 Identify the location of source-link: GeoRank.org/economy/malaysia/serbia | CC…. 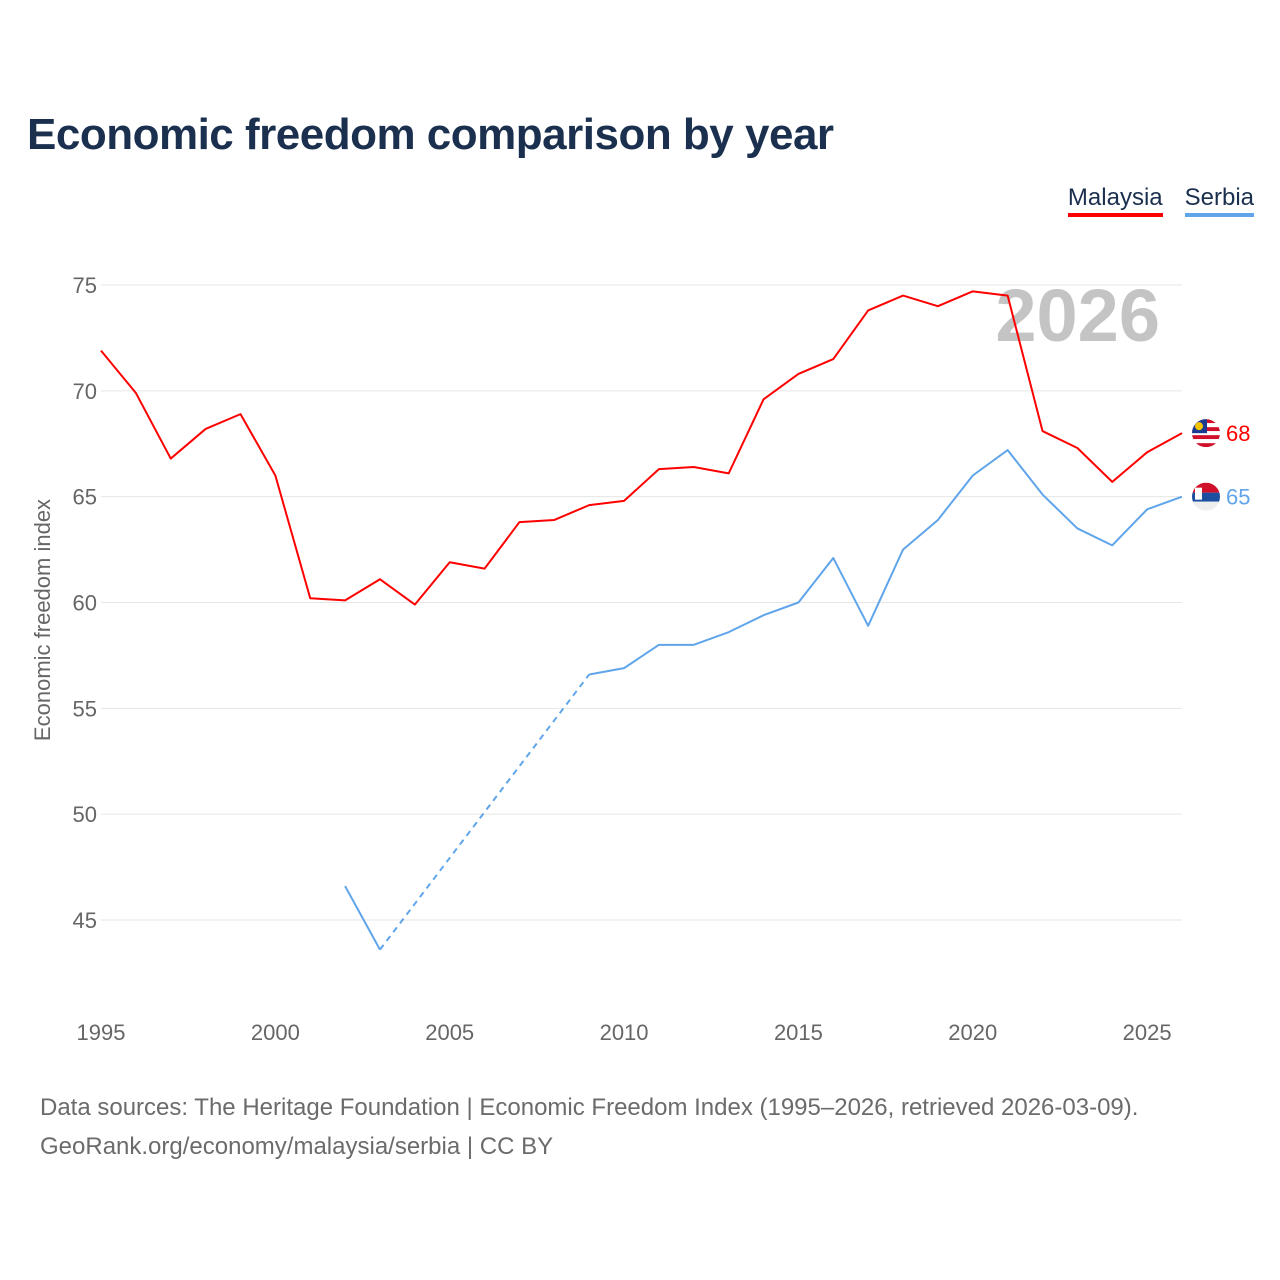
(297, 1146).